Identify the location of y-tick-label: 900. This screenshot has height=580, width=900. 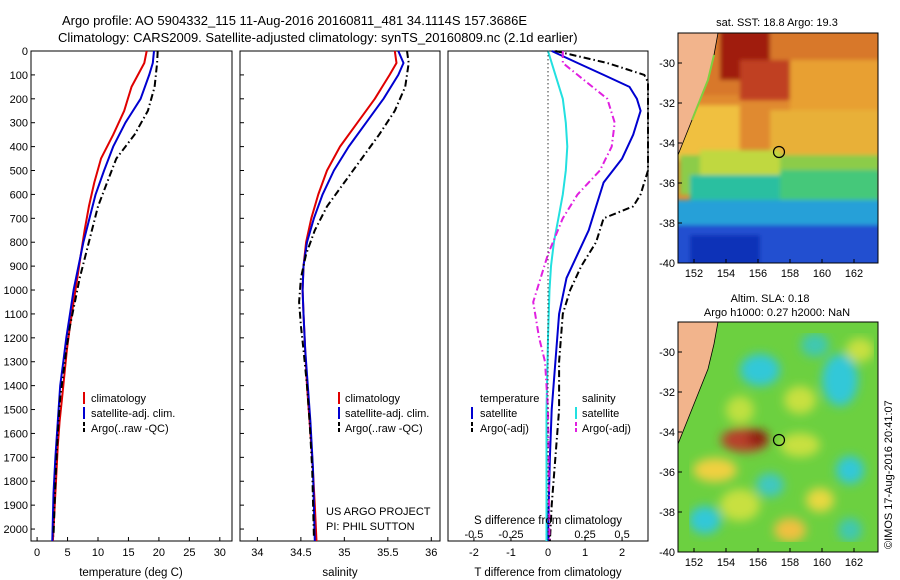
(19, 267).